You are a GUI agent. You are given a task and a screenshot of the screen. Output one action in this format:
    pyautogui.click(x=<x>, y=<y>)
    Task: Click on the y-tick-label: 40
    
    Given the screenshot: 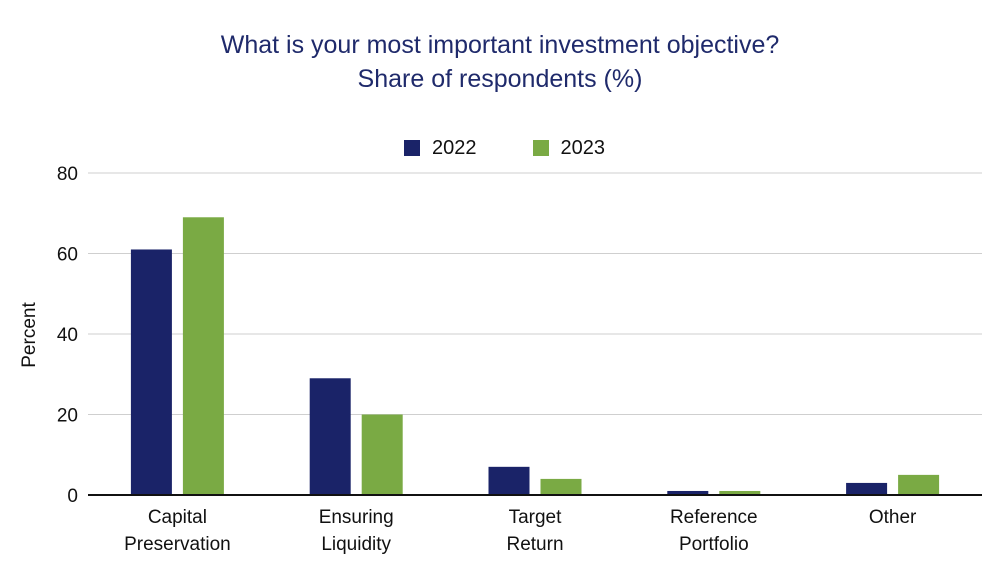 What is the action you would take?
    pyautogui.click(x=67, y=335)
    